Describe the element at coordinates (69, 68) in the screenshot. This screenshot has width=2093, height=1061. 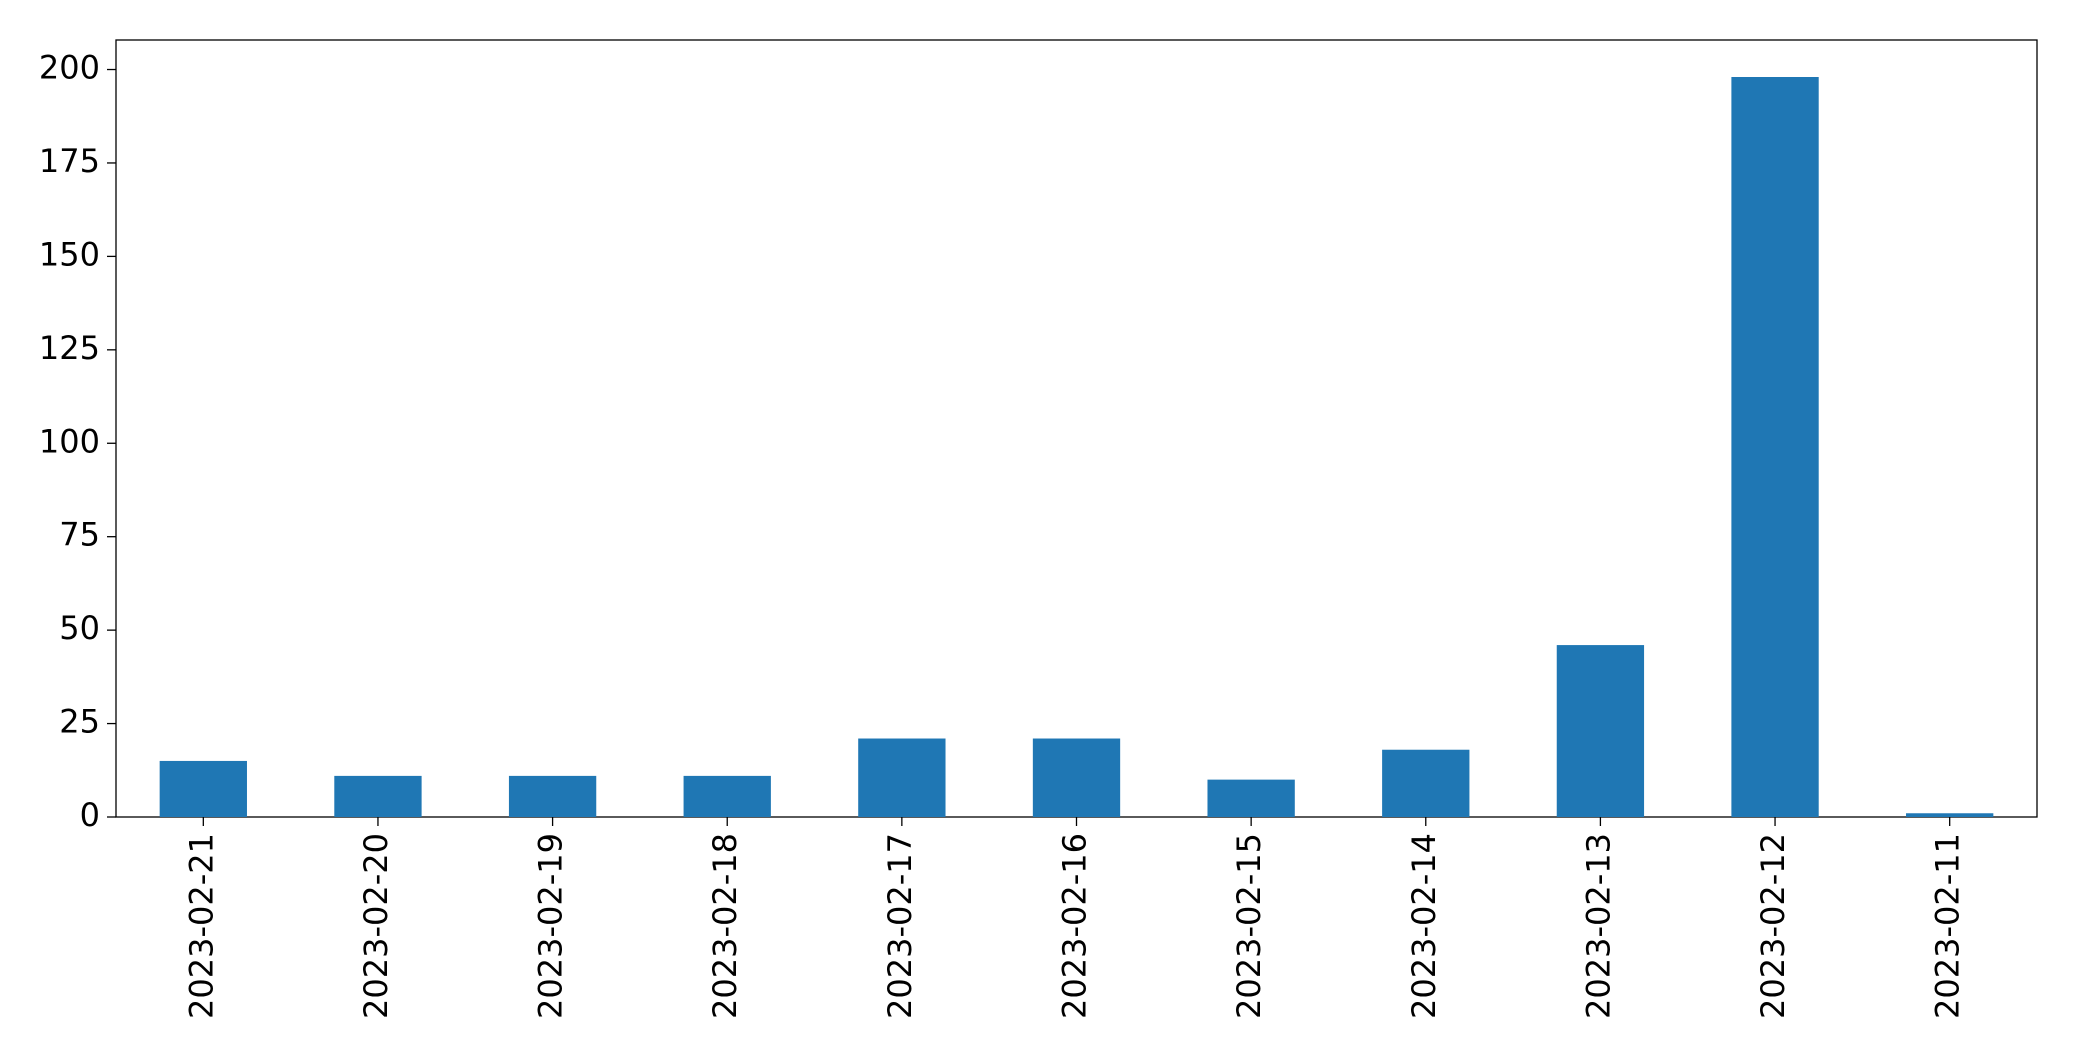
I see `y-tick-label: 200` at that location.